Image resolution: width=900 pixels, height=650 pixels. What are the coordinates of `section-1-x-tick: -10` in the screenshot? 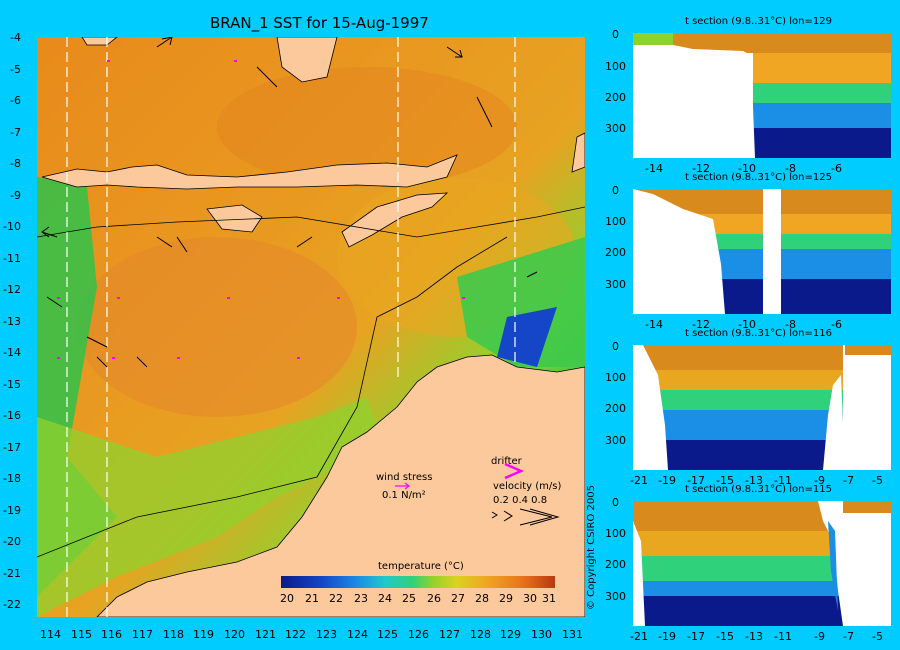 It's located at (747, 168).